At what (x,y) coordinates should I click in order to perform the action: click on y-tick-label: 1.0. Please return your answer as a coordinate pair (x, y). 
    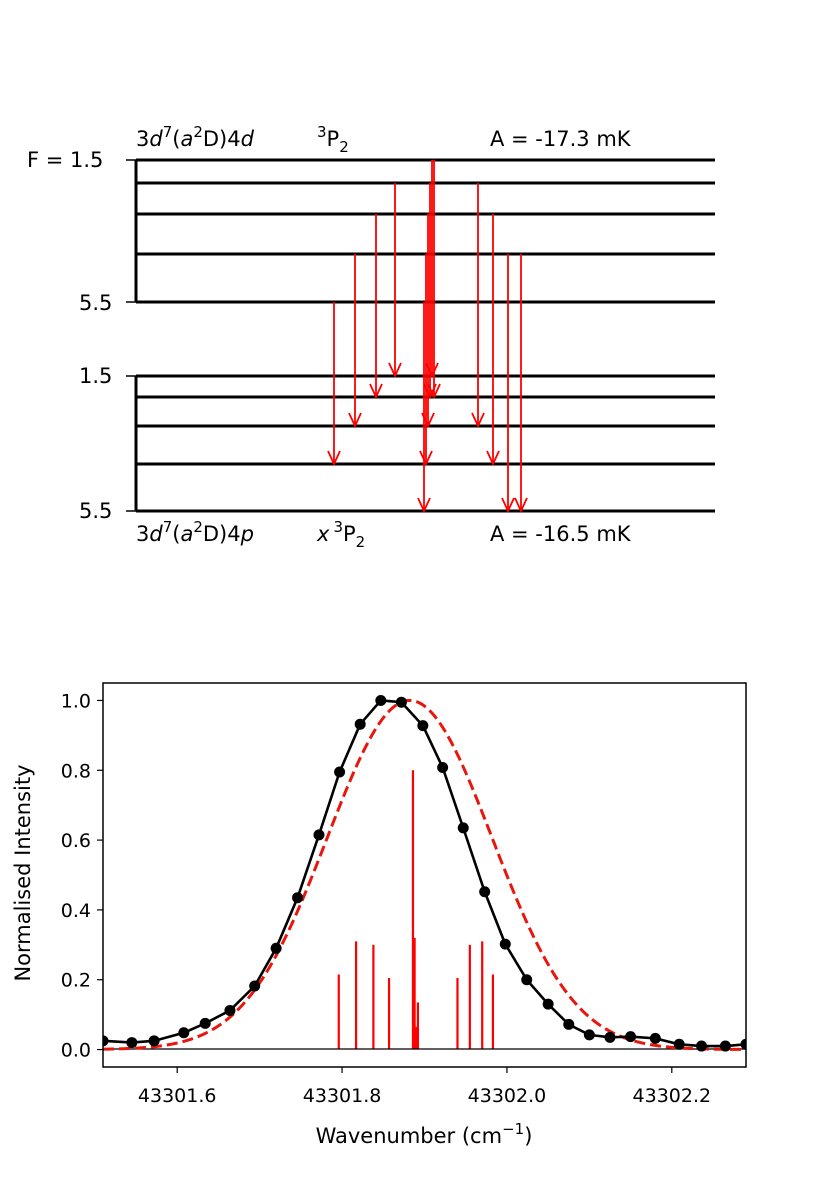
    Looking at the image, I should click on (76, 701).